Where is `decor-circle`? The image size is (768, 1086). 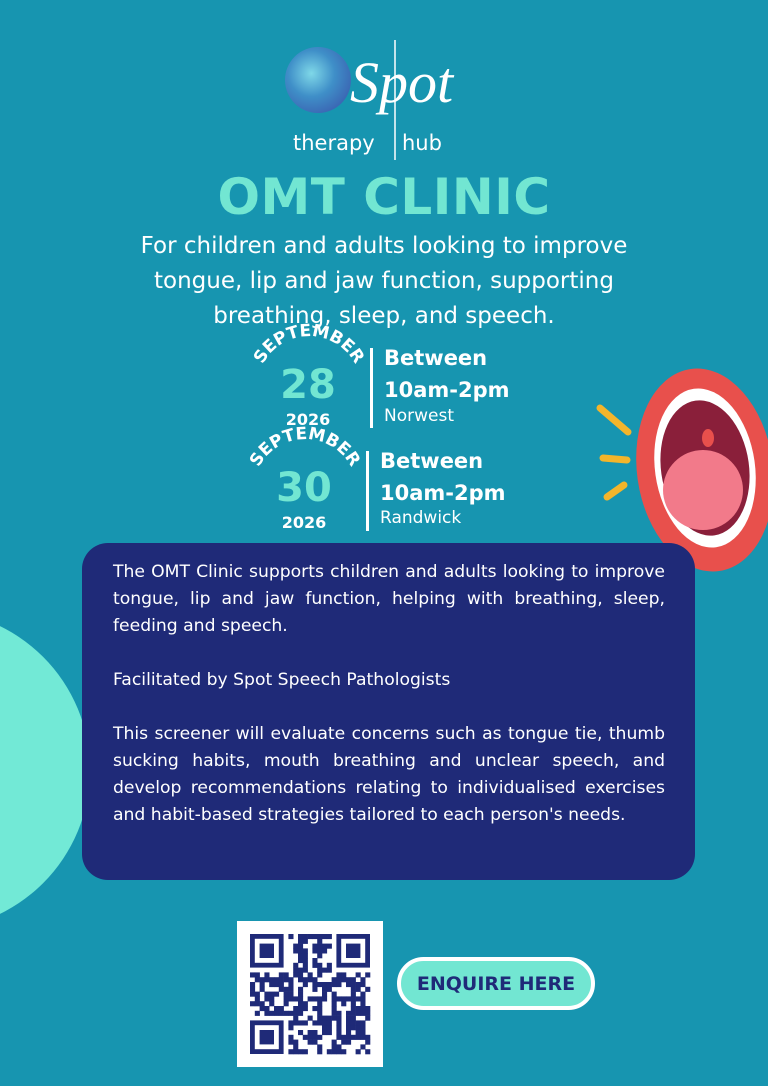 decor-circle is located at coordinates (45, 770).